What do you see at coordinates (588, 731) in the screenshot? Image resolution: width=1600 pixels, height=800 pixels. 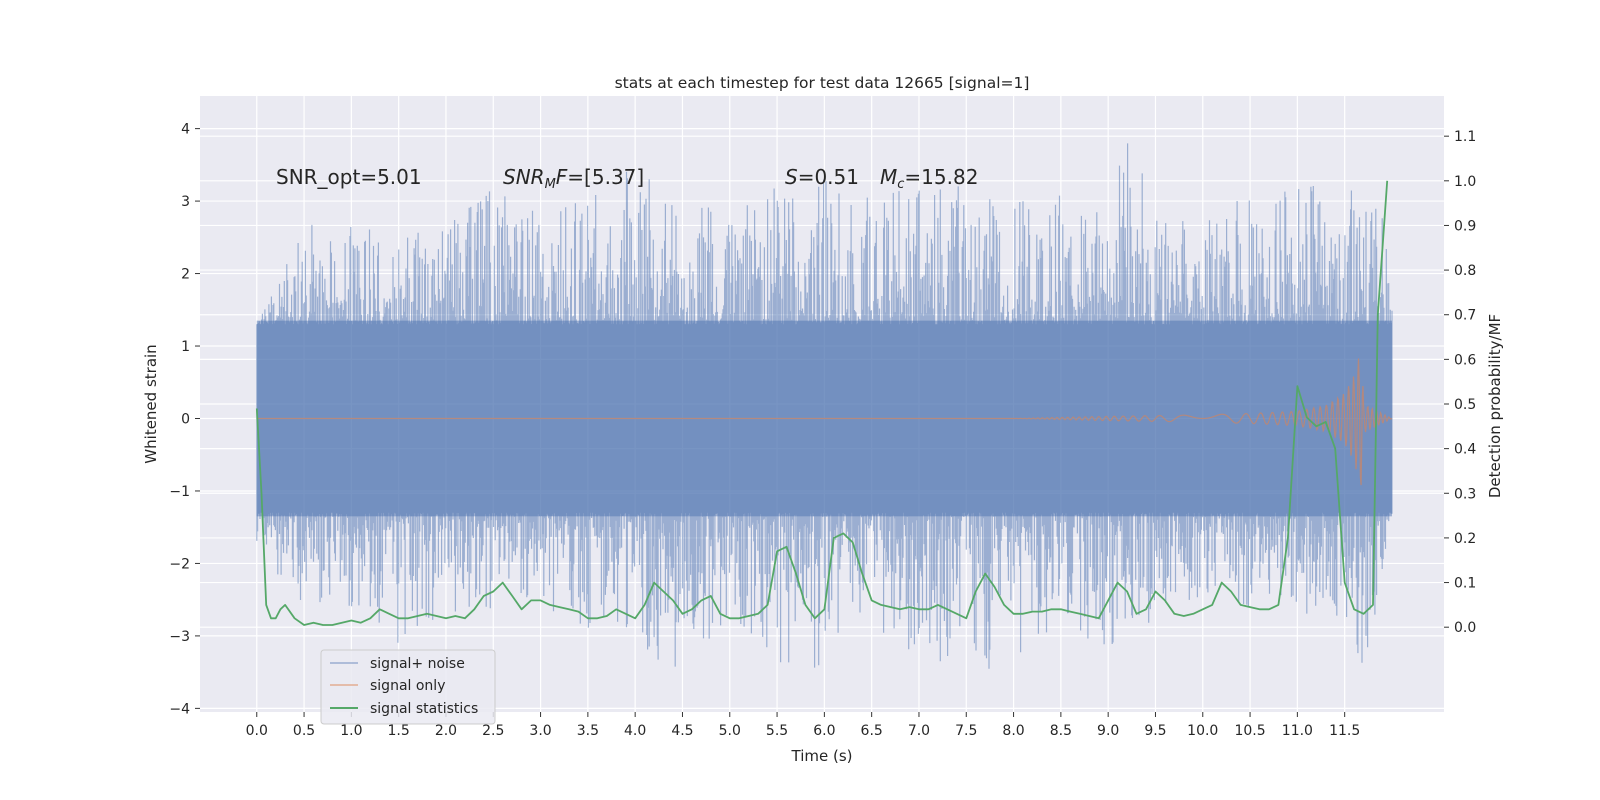 I see `x-tick-label: 3.5` at bounding box center [588, 731].